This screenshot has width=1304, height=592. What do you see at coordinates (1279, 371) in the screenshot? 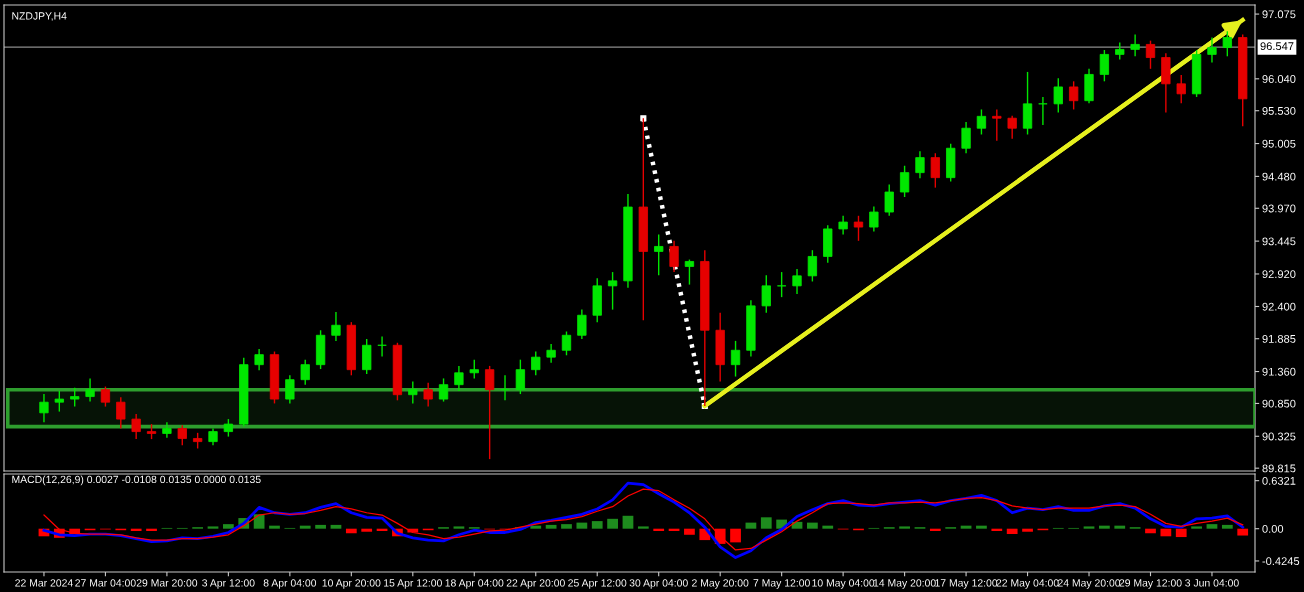
I see `y-tick-label: 91.360` at bounding box center [1279, 371].